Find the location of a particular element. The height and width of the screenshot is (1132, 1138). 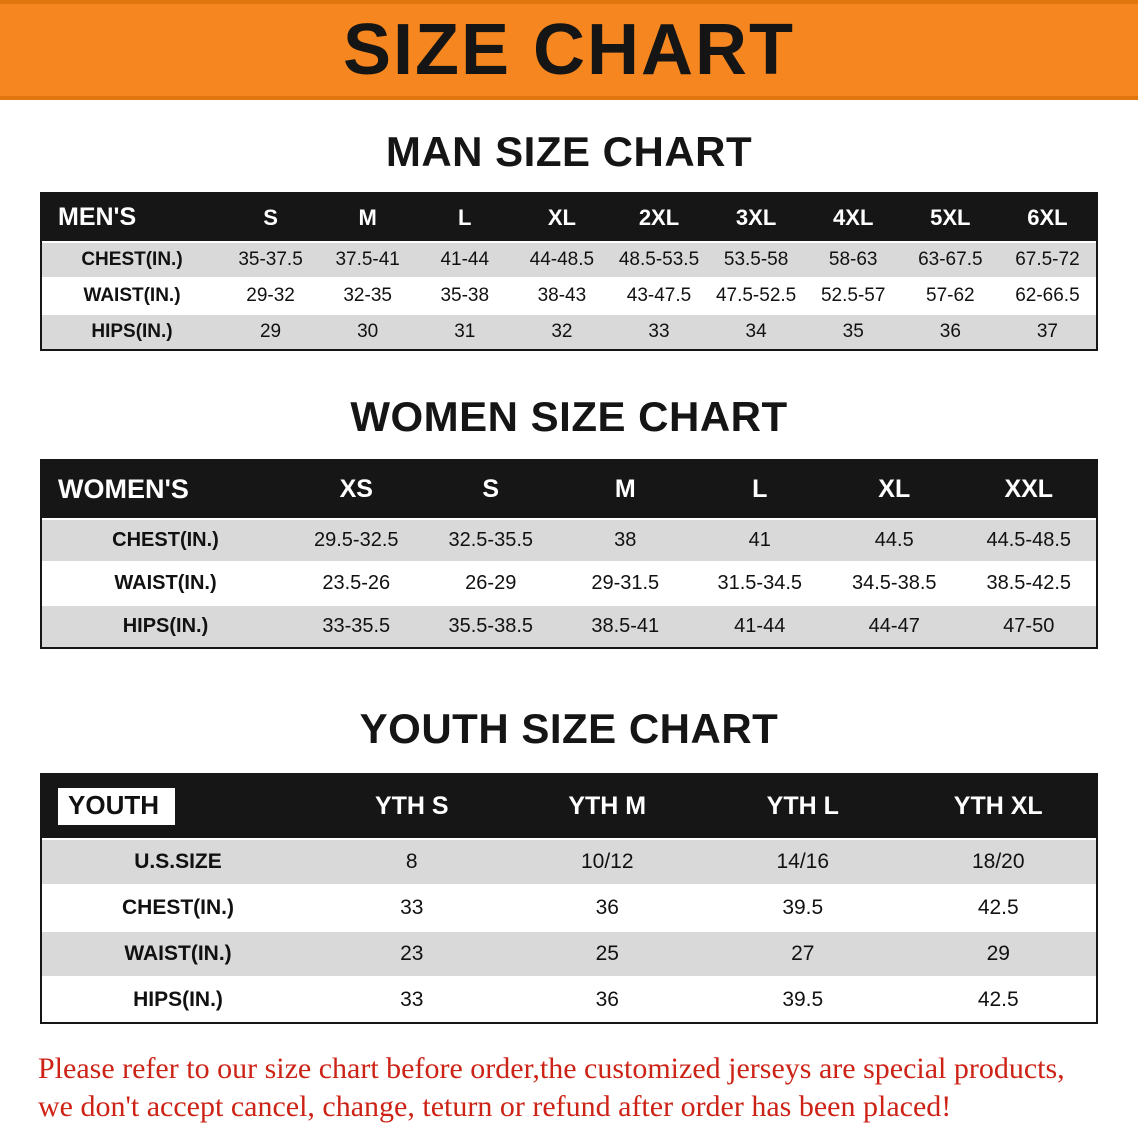

size-header-row: WOMEN'S XS S M L XL XXL is located at coordinates (569, 489).